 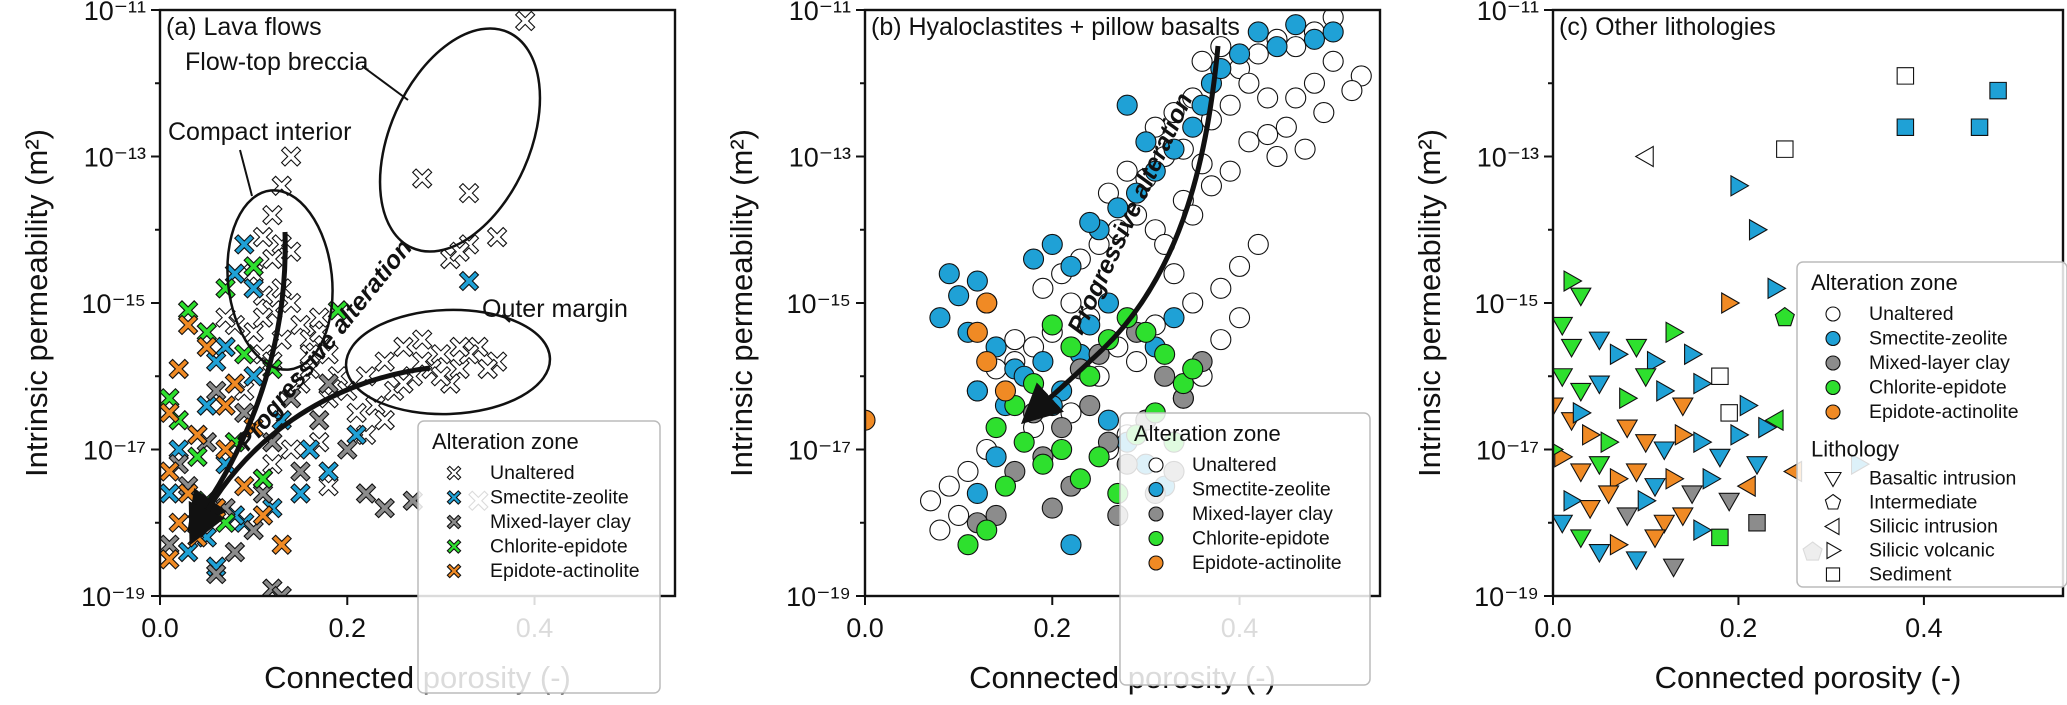 What do you see at coordinates (114, 451) in the screenshot?
I see `y-tick-label: 10⁻¹⁷` at bounding box center [114, 451].